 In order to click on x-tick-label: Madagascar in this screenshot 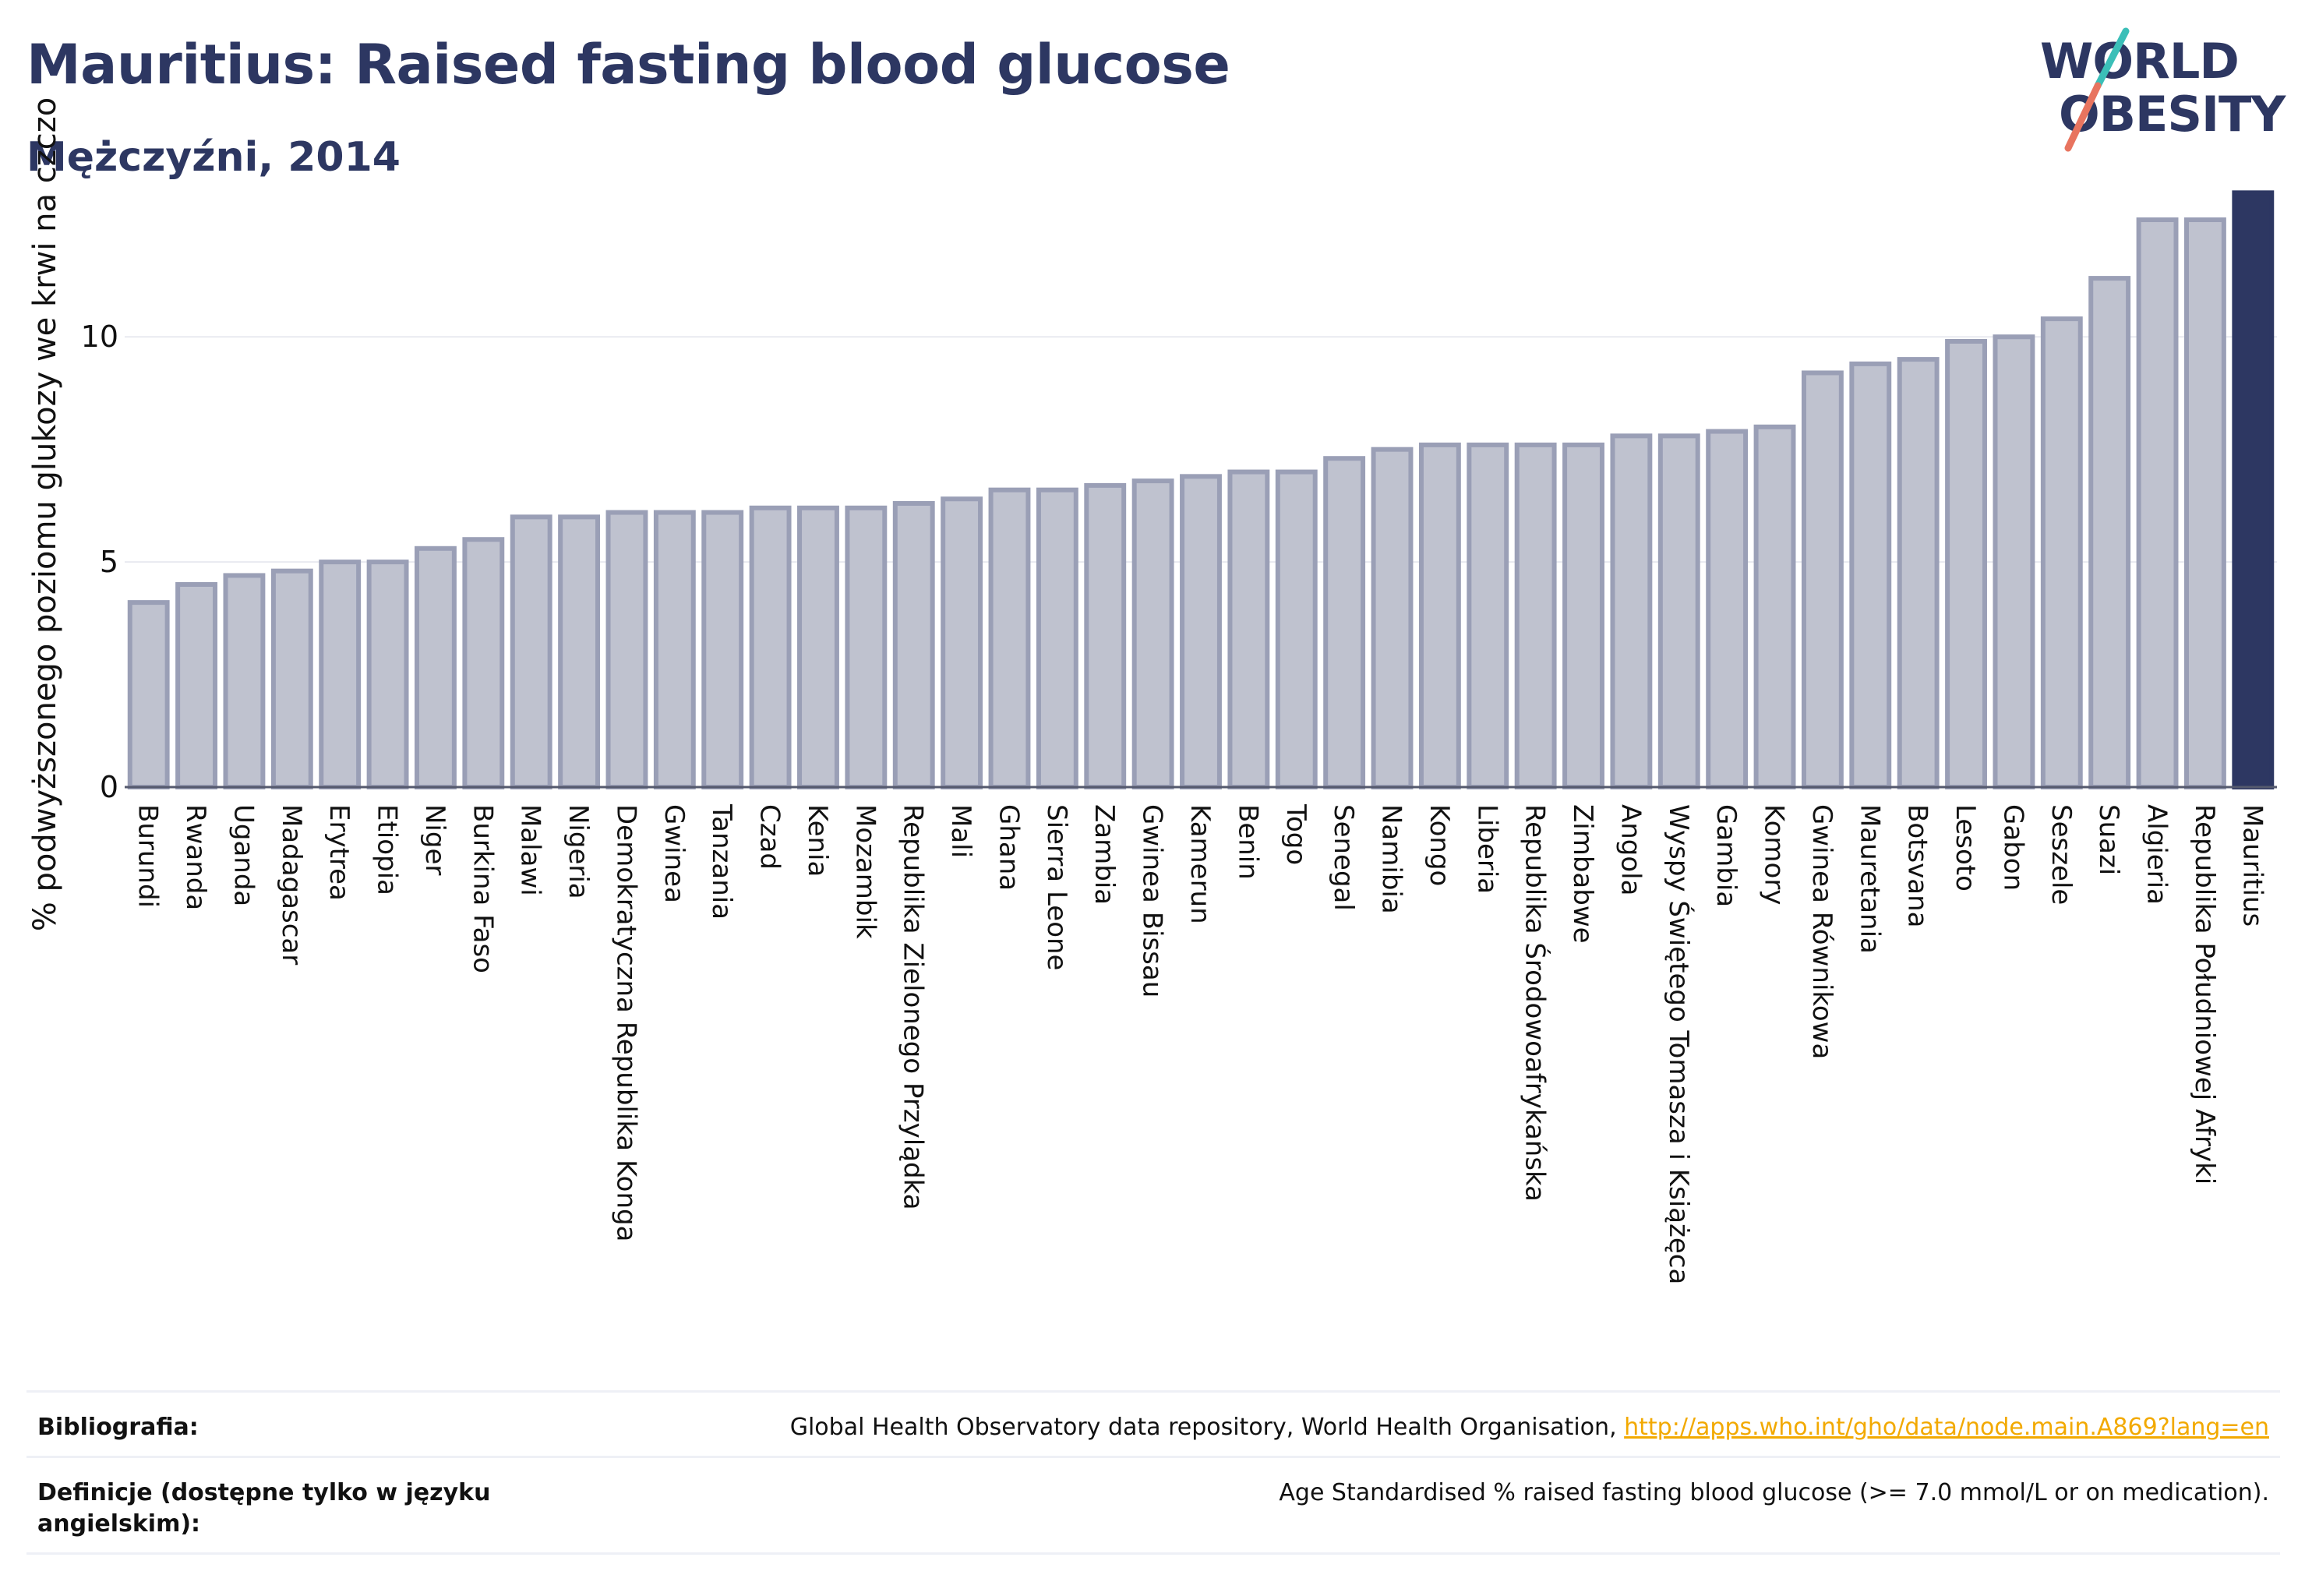, I will do `click(291, 884)`.